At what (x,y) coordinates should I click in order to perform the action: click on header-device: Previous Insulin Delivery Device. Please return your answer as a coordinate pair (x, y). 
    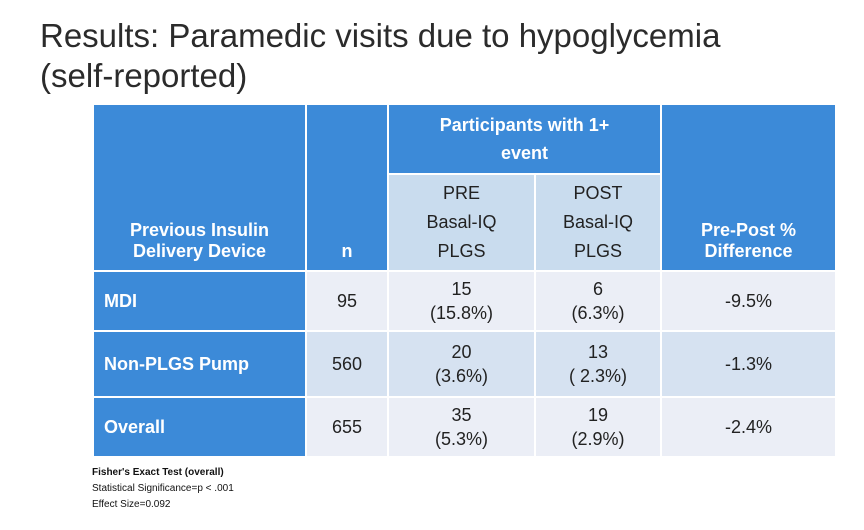
    Looking at the image, I should click on (199, 187).